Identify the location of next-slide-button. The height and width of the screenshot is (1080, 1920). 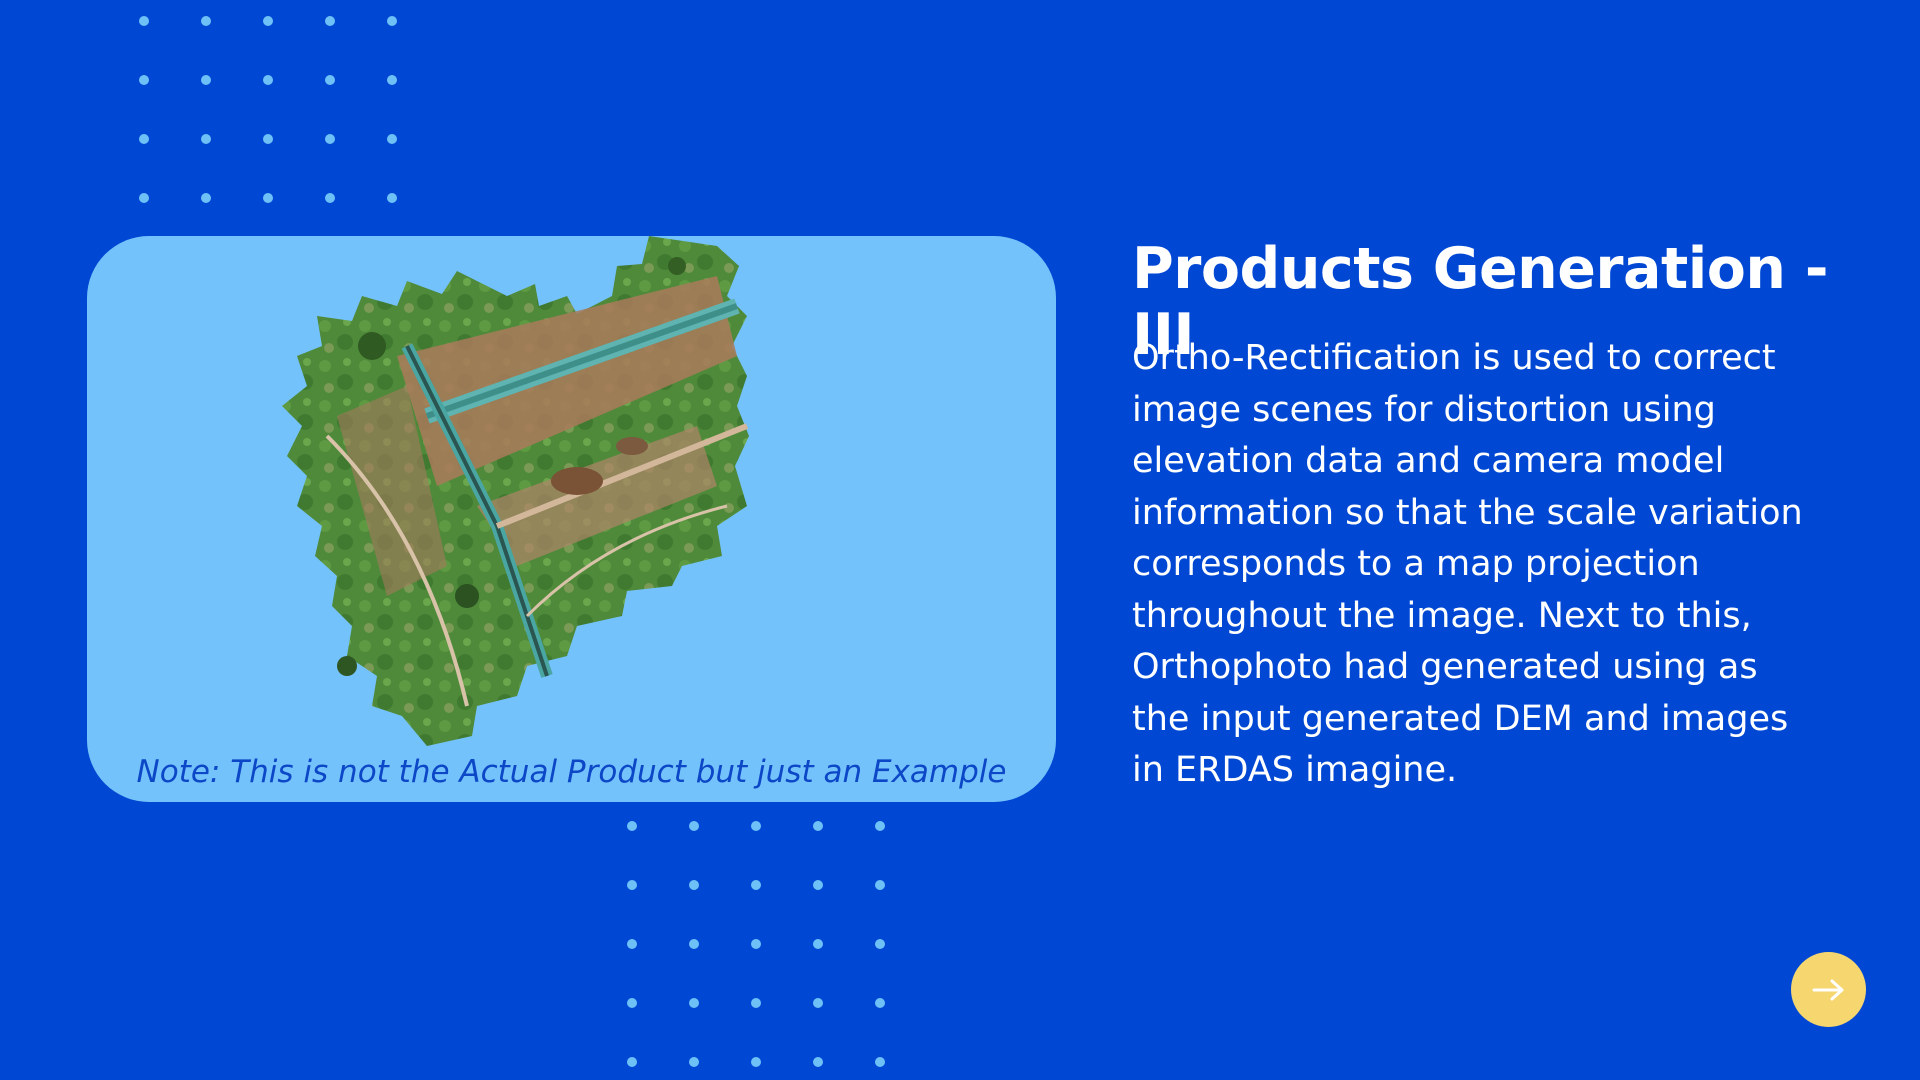
(1828, 989).